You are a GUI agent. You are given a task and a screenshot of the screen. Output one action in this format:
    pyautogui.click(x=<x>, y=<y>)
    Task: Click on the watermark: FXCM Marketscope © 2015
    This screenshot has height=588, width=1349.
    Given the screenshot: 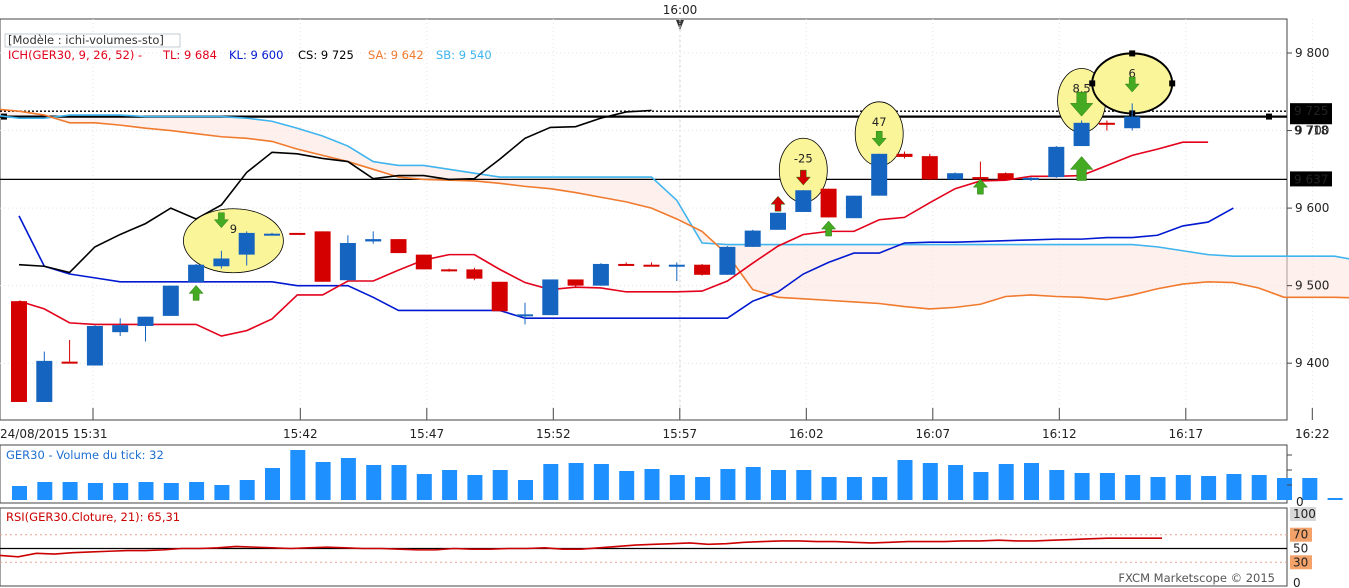 What is the action you would take?
    pyautogui.click(x=1196, y=578)
    